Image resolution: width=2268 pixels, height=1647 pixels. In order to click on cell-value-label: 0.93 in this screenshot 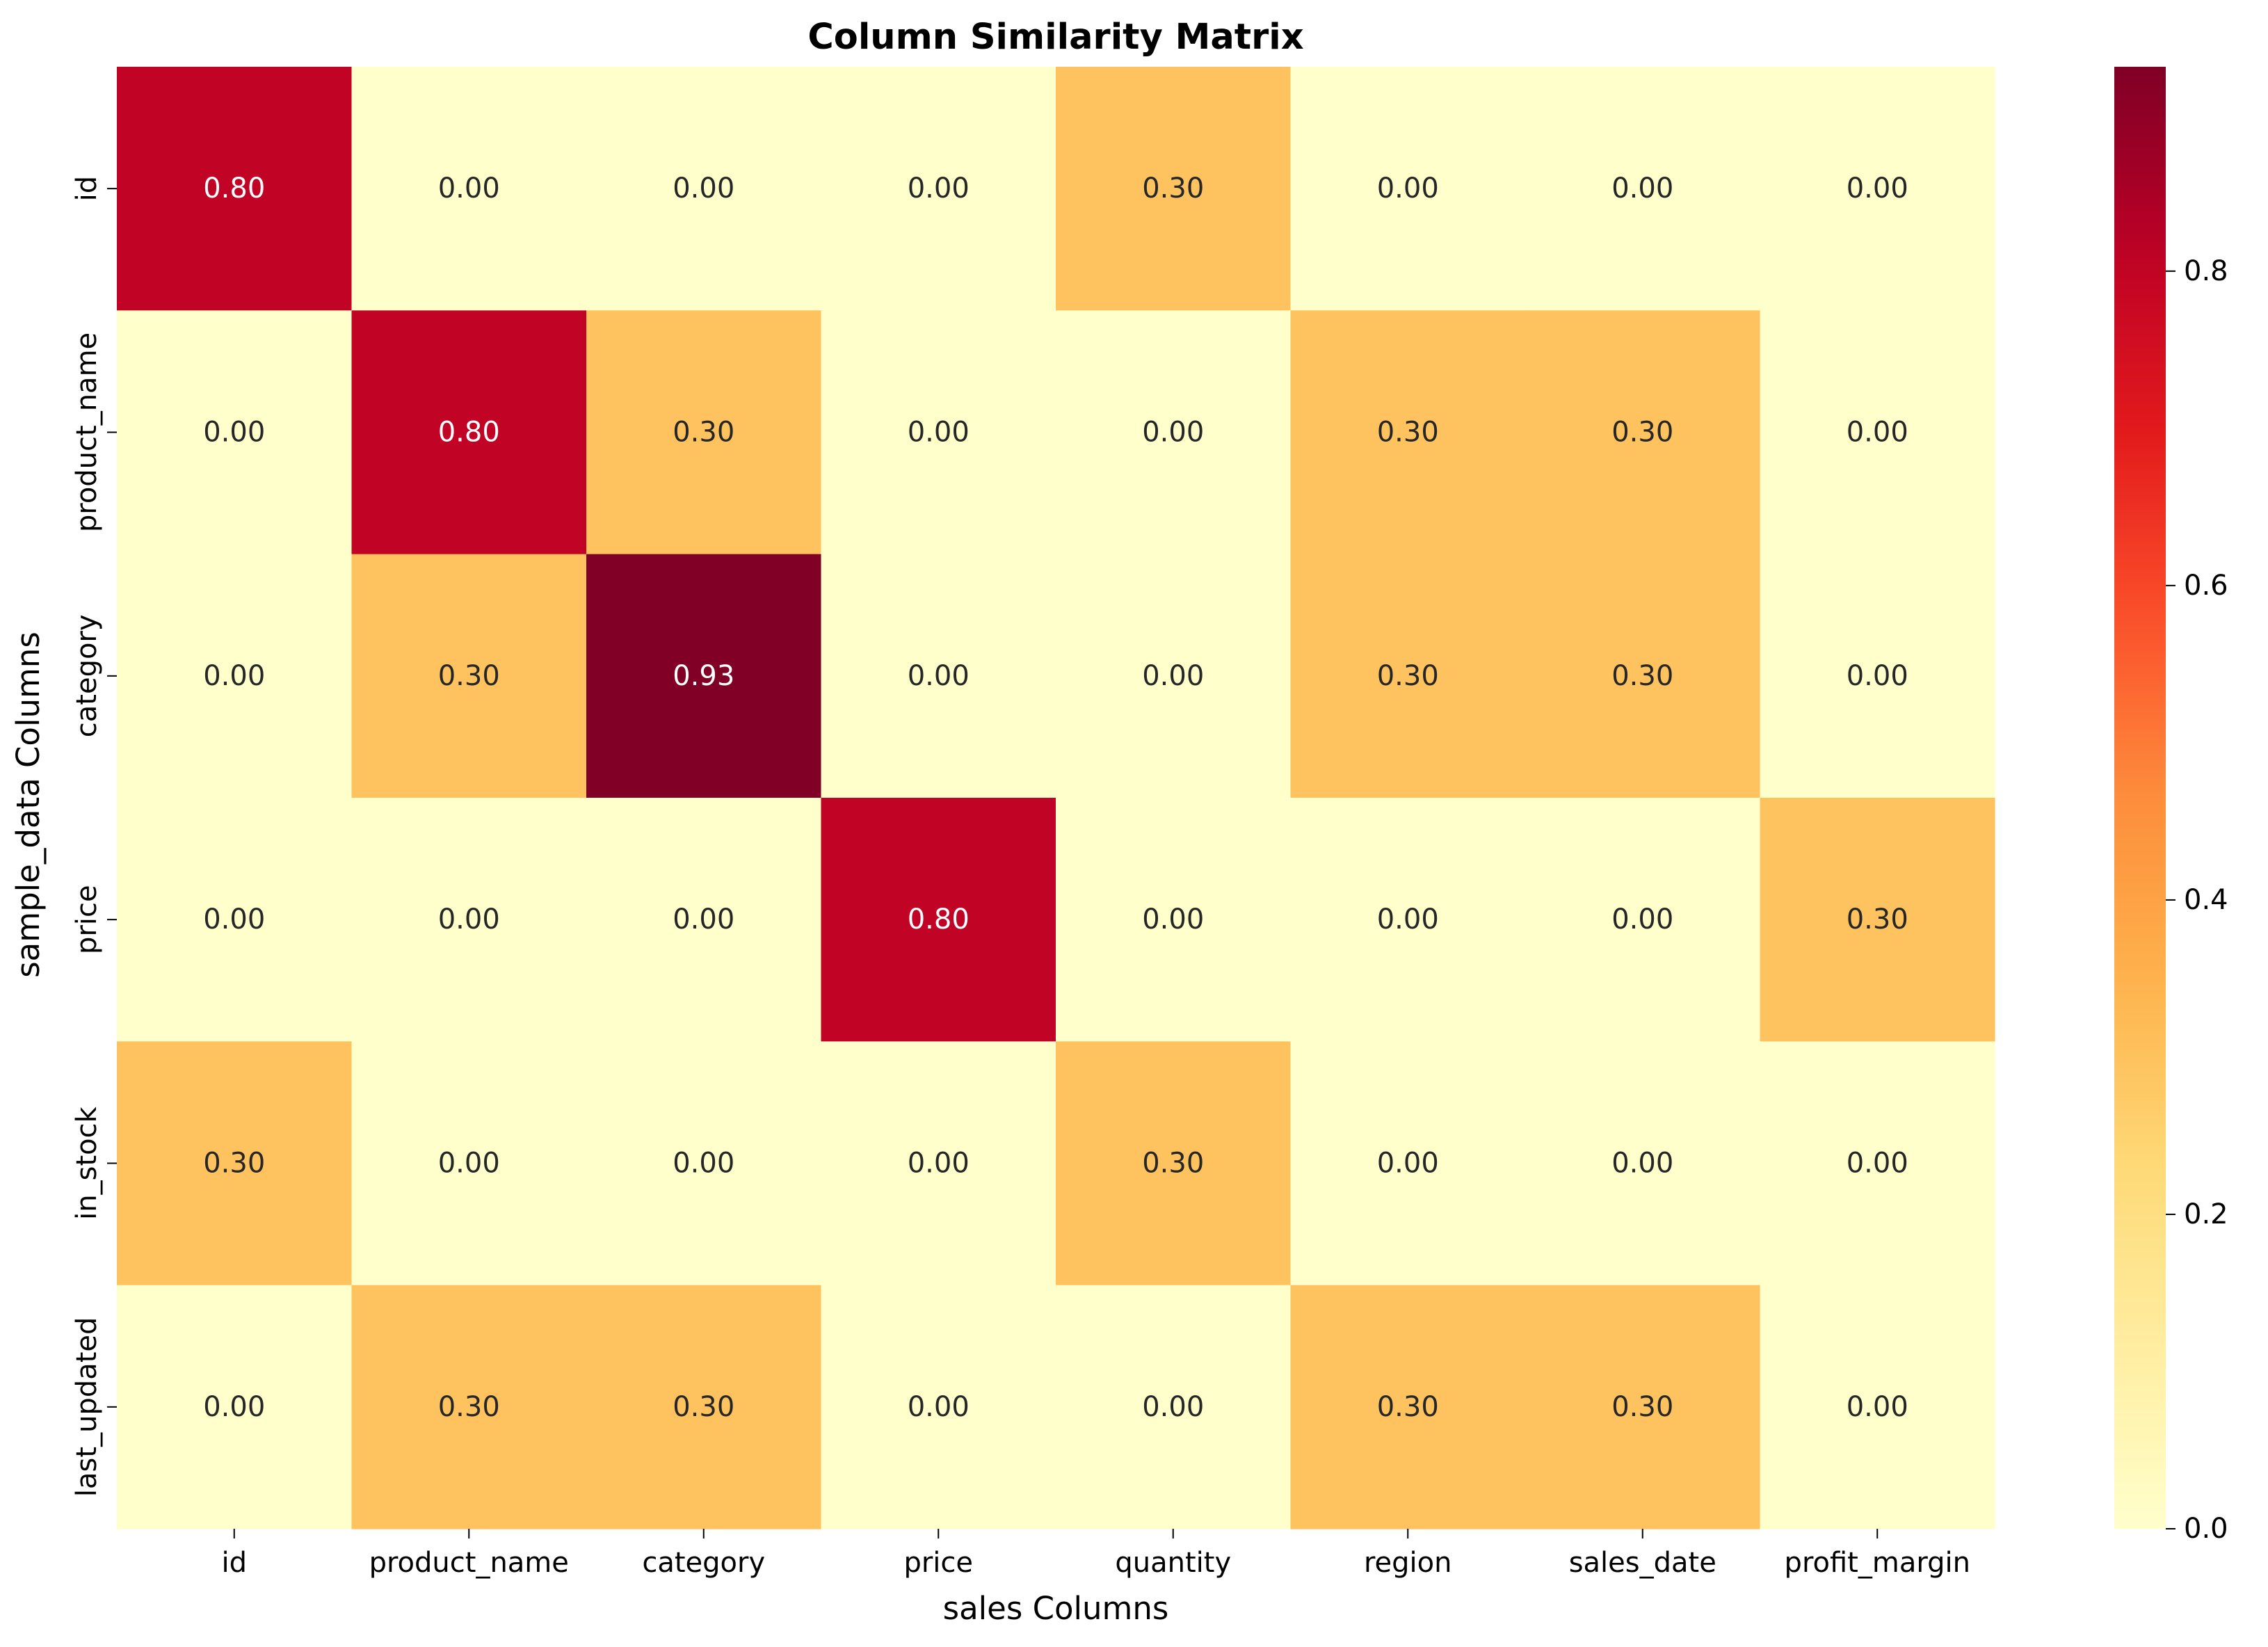, I will do `click(703, 676)`.